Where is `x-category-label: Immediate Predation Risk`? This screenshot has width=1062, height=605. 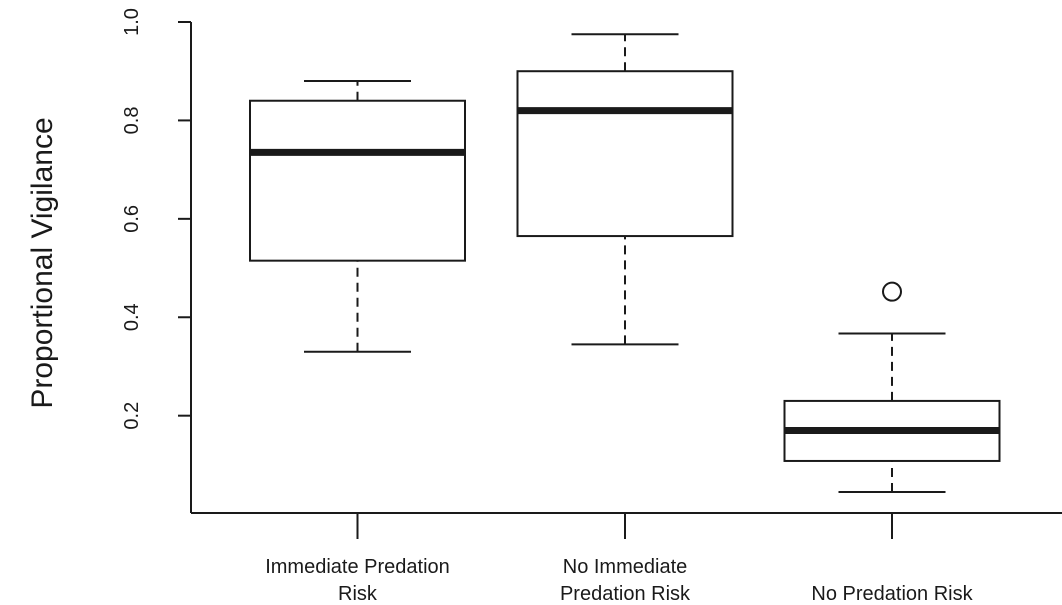
x-category-label: Immediate Predation Risk is located at coordinates (357, 580).